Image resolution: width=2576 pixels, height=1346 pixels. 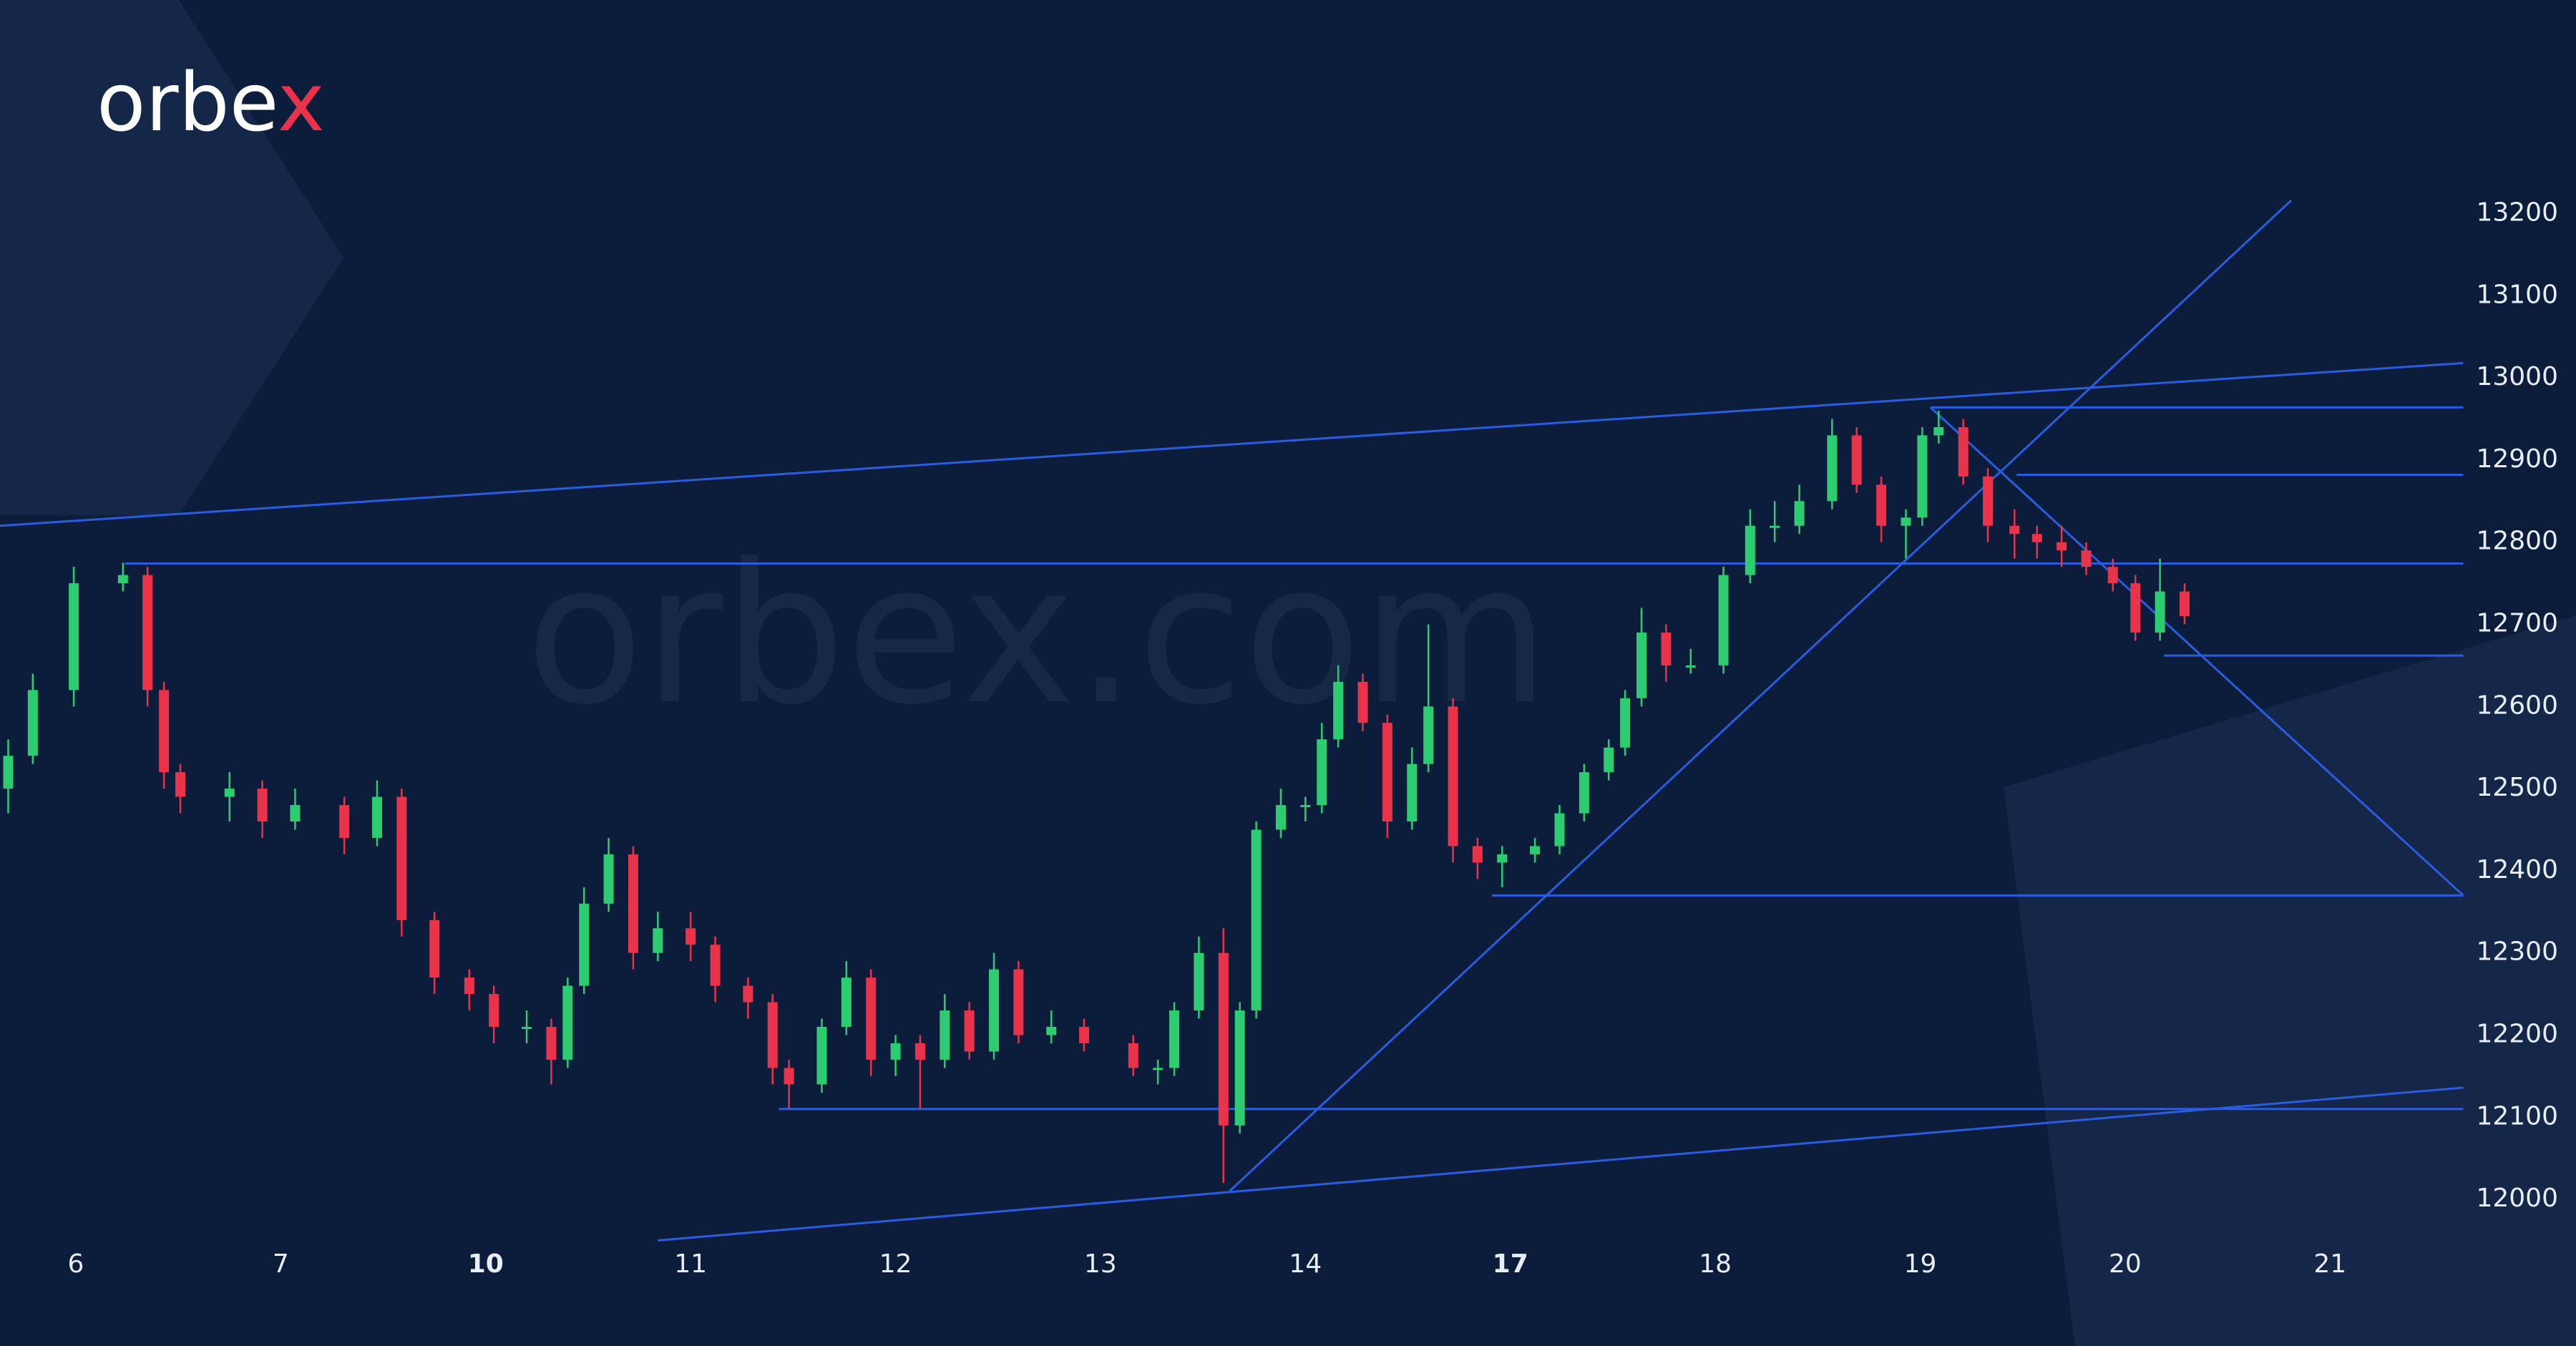 What do you see at coordinates (2517, 869) in the screenshot?
I see `y-tick-label: 12400` at bounding box center [2517, 869].